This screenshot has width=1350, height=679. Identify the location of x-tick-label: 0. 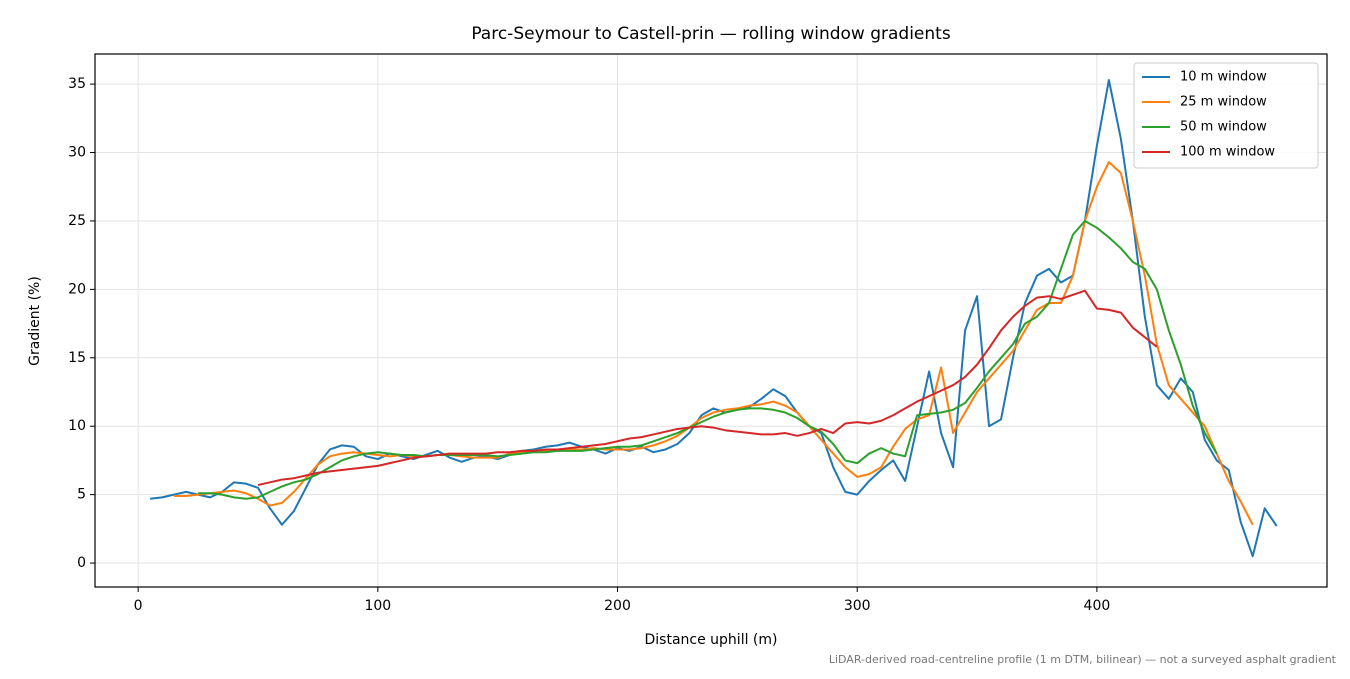
(138, 606).